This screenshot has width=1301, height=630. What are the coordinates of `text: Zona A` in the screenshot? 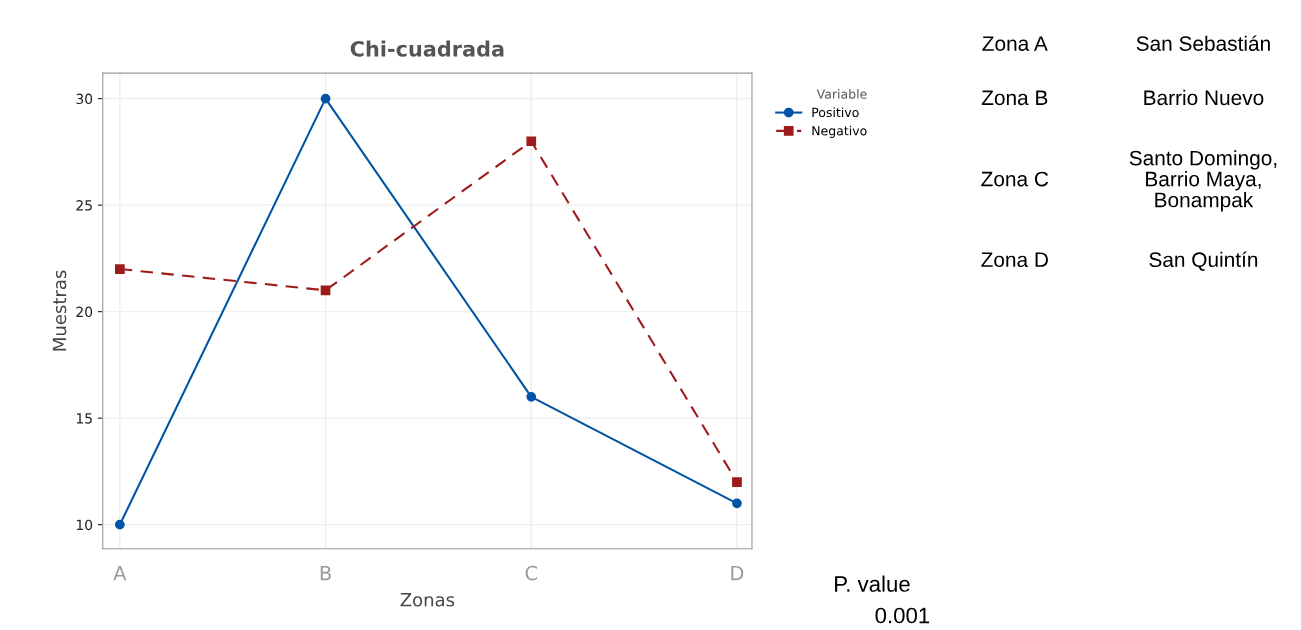 It's located at (1015, 43).